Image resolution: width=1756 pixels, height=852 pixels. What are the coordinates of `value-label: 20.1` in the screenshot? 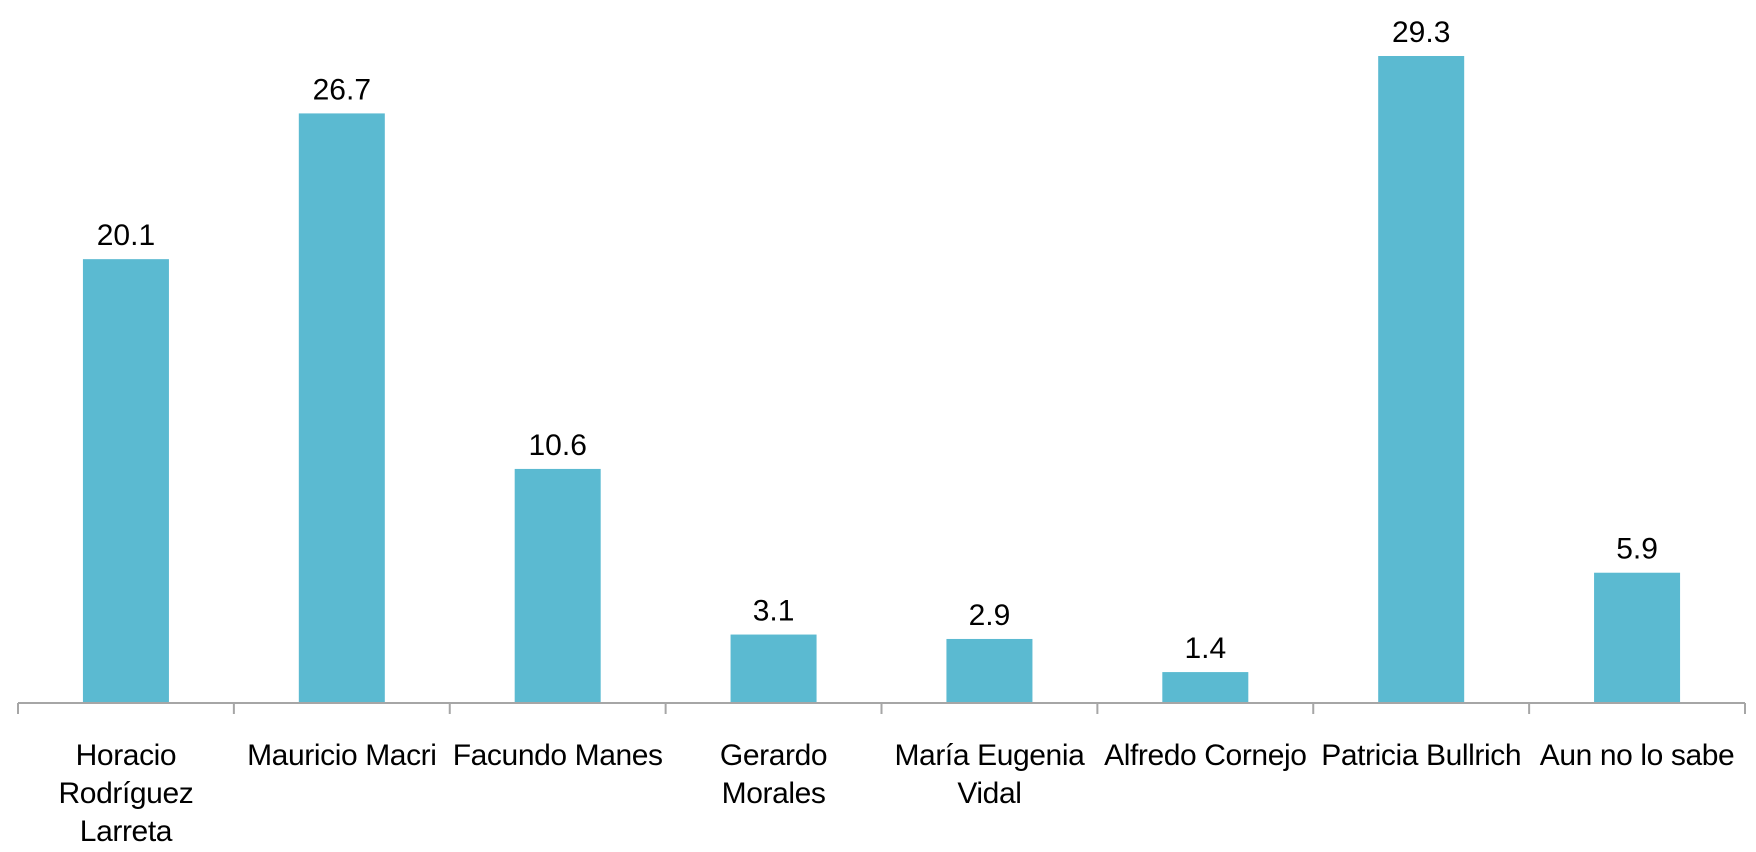 It's located at (126, 235).